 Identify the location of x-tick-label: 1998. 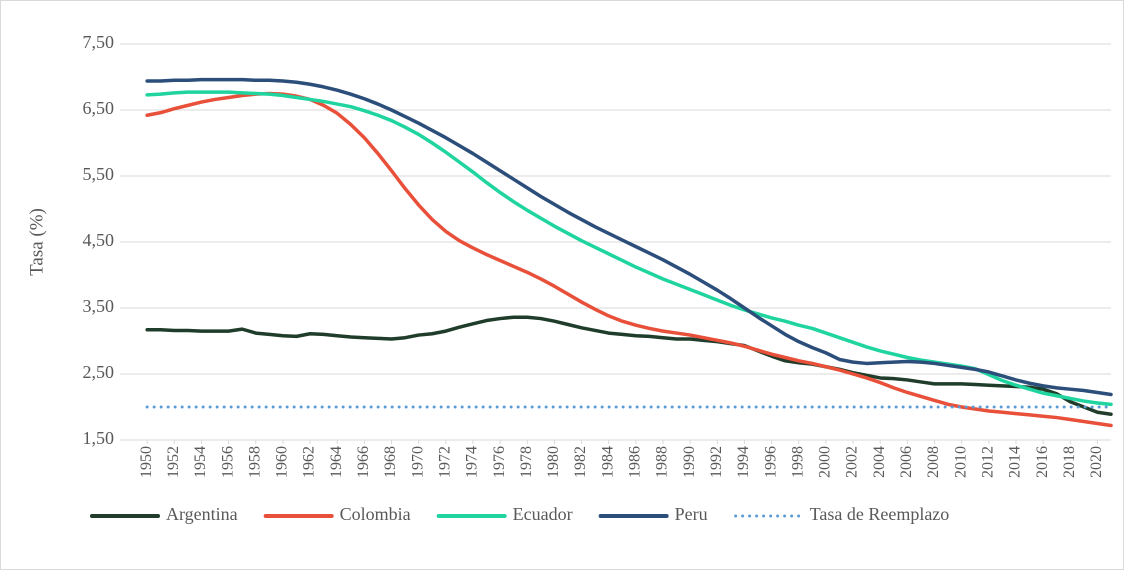
(797, 462).